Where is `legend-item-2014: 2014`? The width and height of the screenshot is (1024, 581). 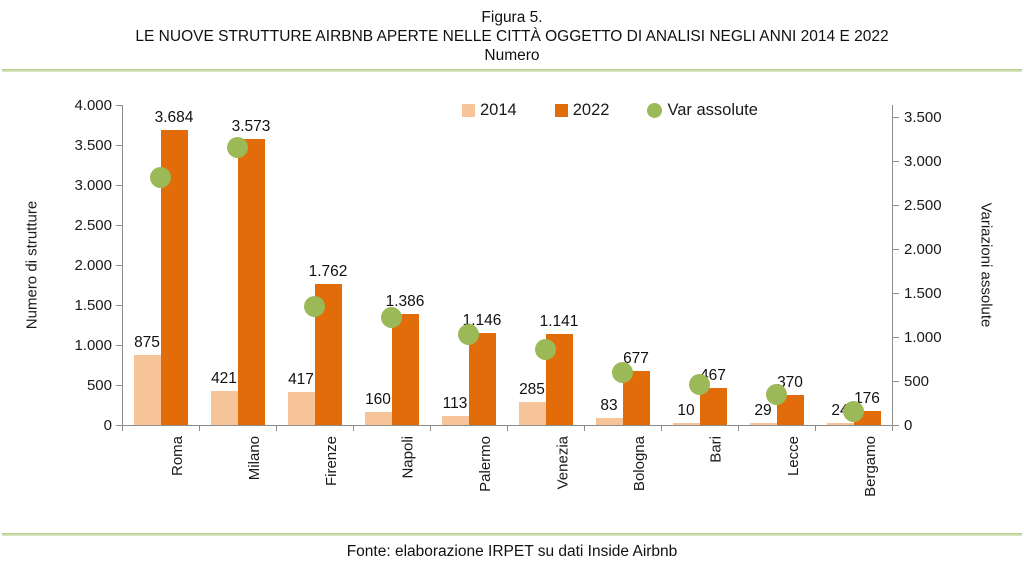 legend-item-2014: 2014 is located at coordinates (489, 110).